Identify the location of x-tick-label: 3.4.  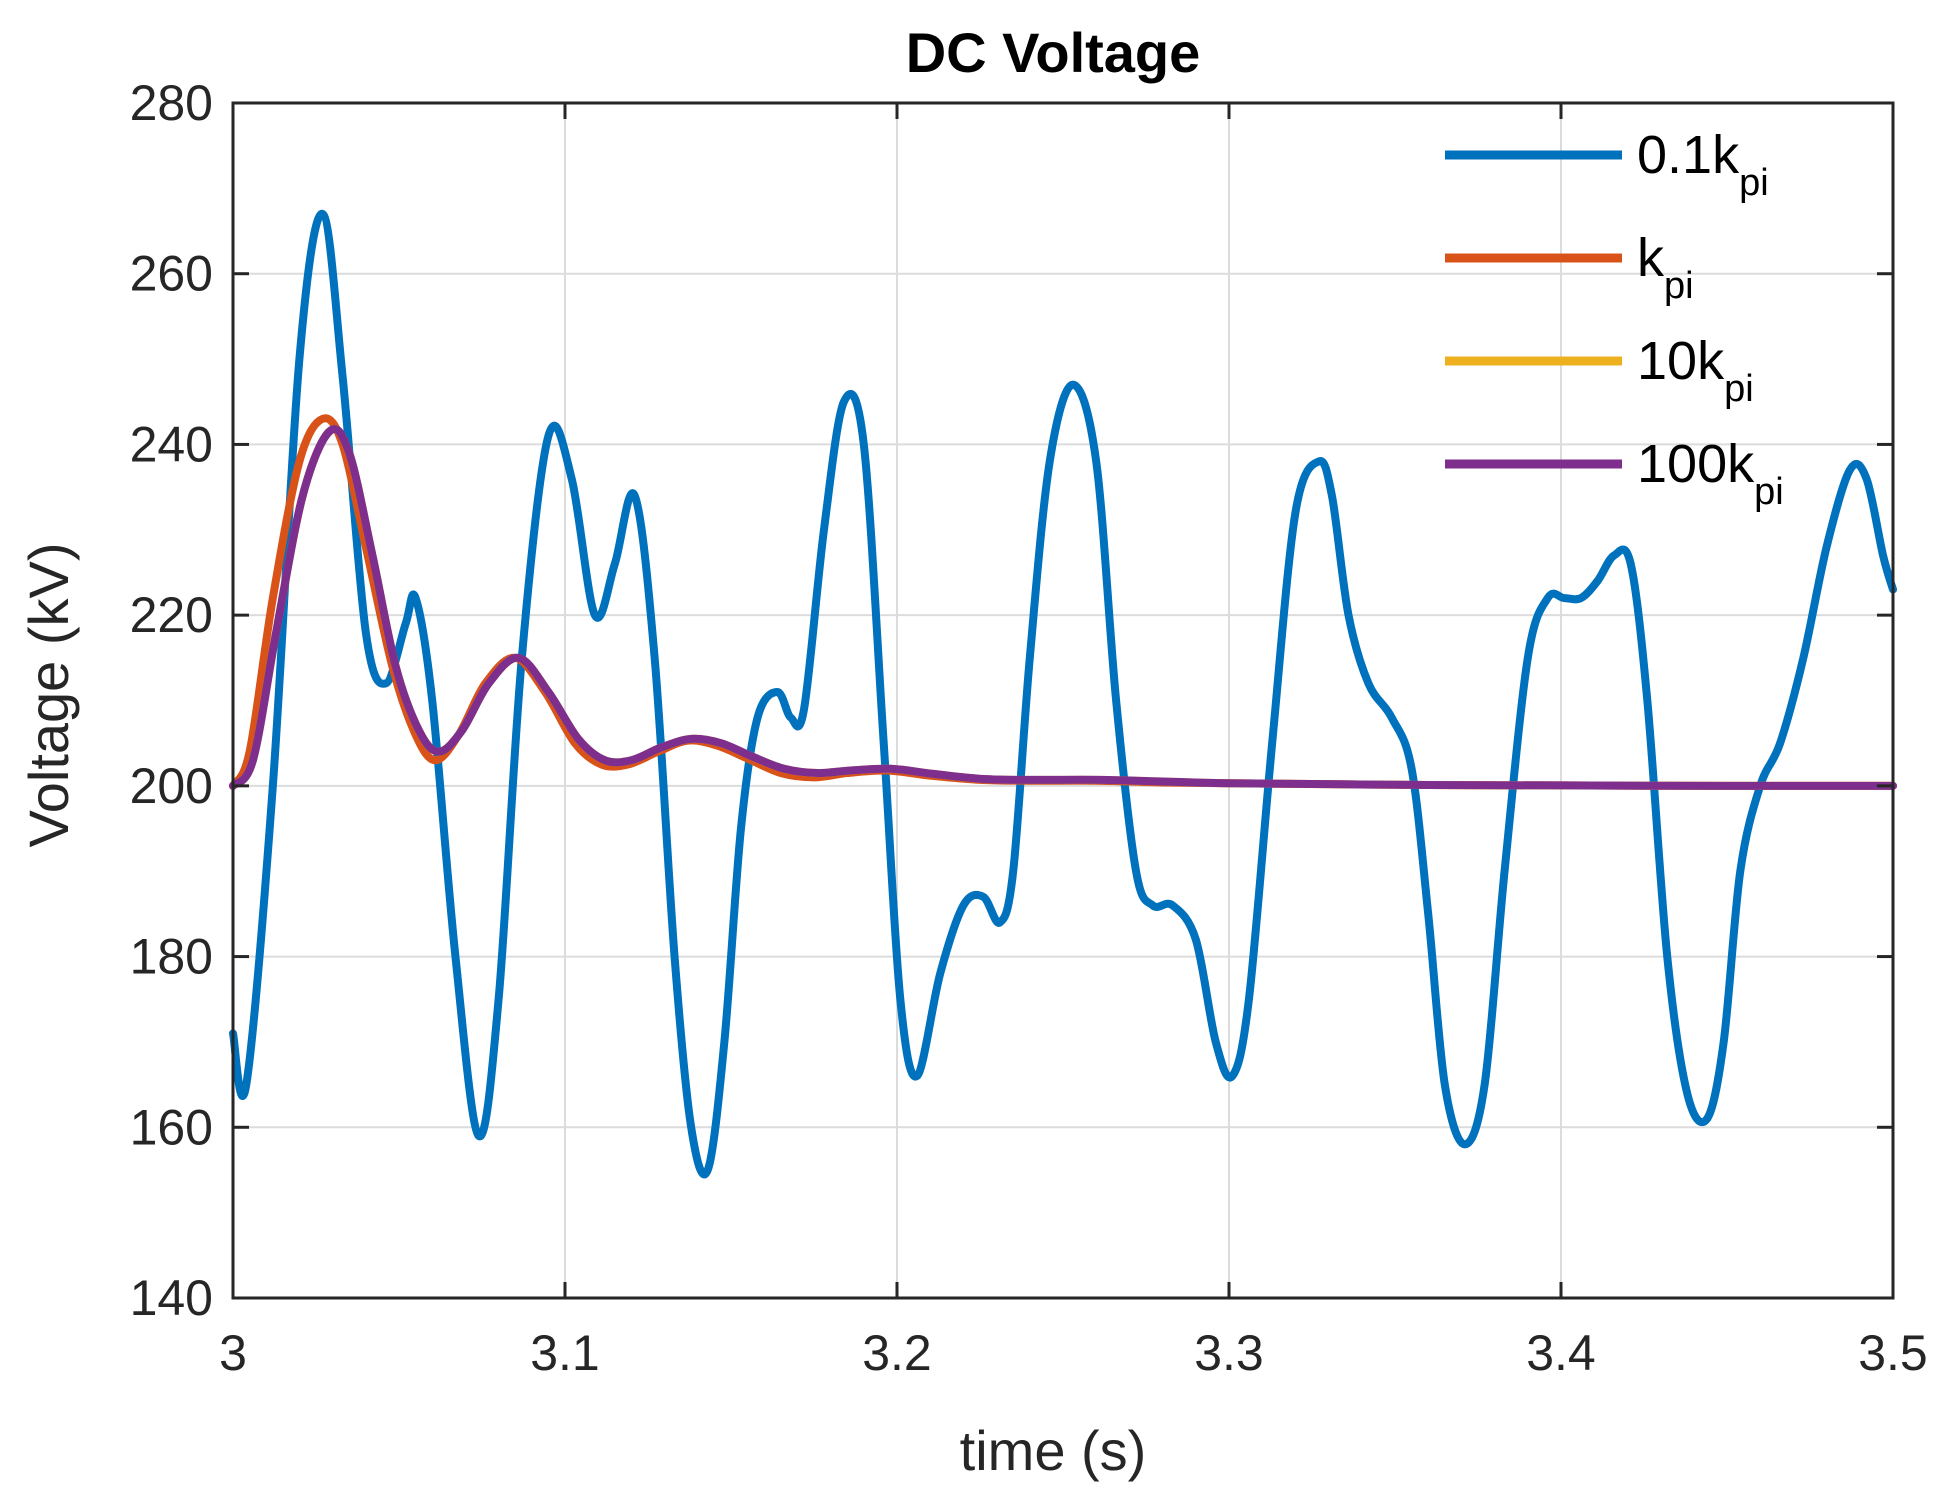
(1561, 1353).